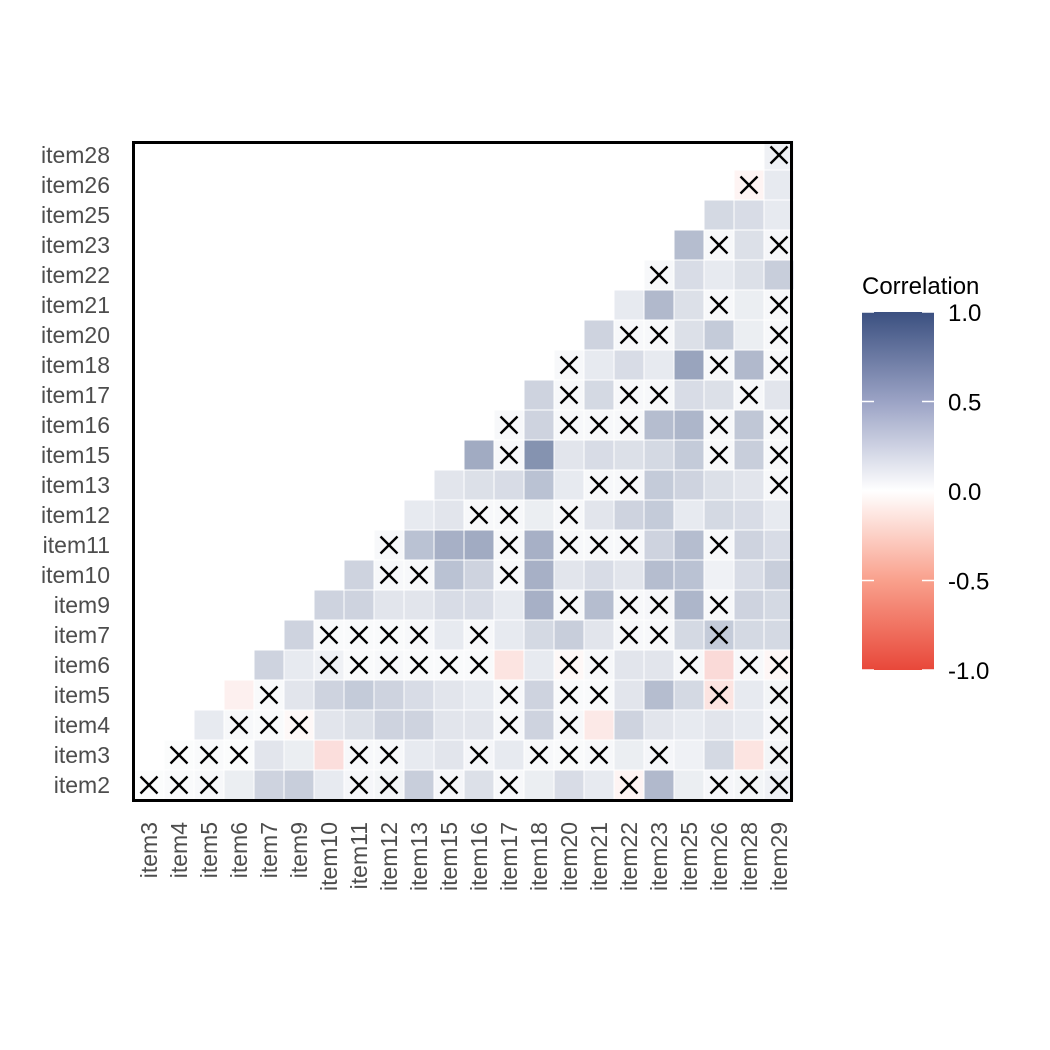 The height and width of the screenshot is (1050, 1050). What do you see at coordinates (779, 785) in the screenshot?
I see `cross-marker-item2-item29` at bounding box center [779, 785].